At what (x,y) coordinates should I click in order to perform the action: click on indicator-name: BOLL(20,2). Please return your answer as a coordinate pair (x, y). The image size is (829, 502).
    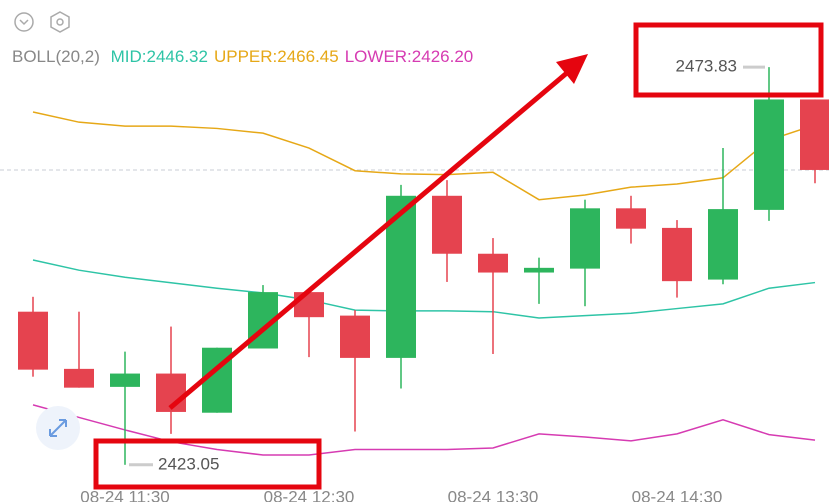
    Looking at the image, I should click on (56, 56).